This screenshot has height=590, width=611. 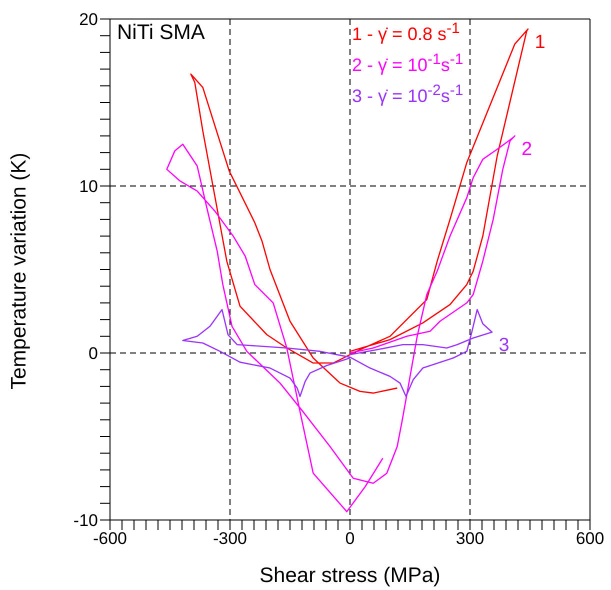 I want to click on y-tick-label: 20, so click(x=88, y=20).